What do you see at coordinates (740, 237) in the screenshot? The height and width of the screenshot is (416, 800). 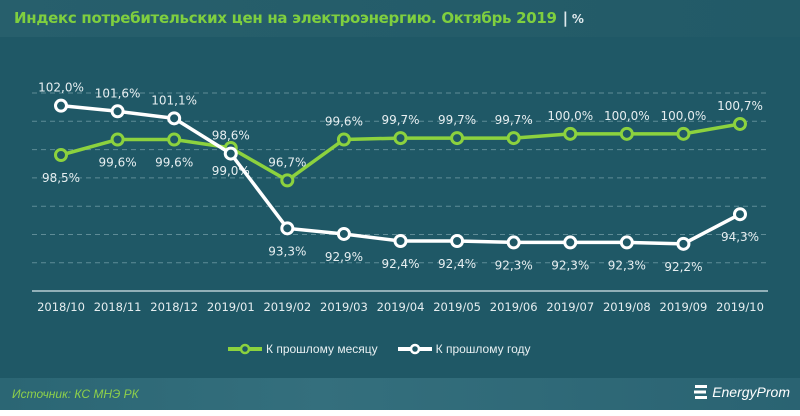 I see `data-label: 94,3%` at bounding box center [740, 237].